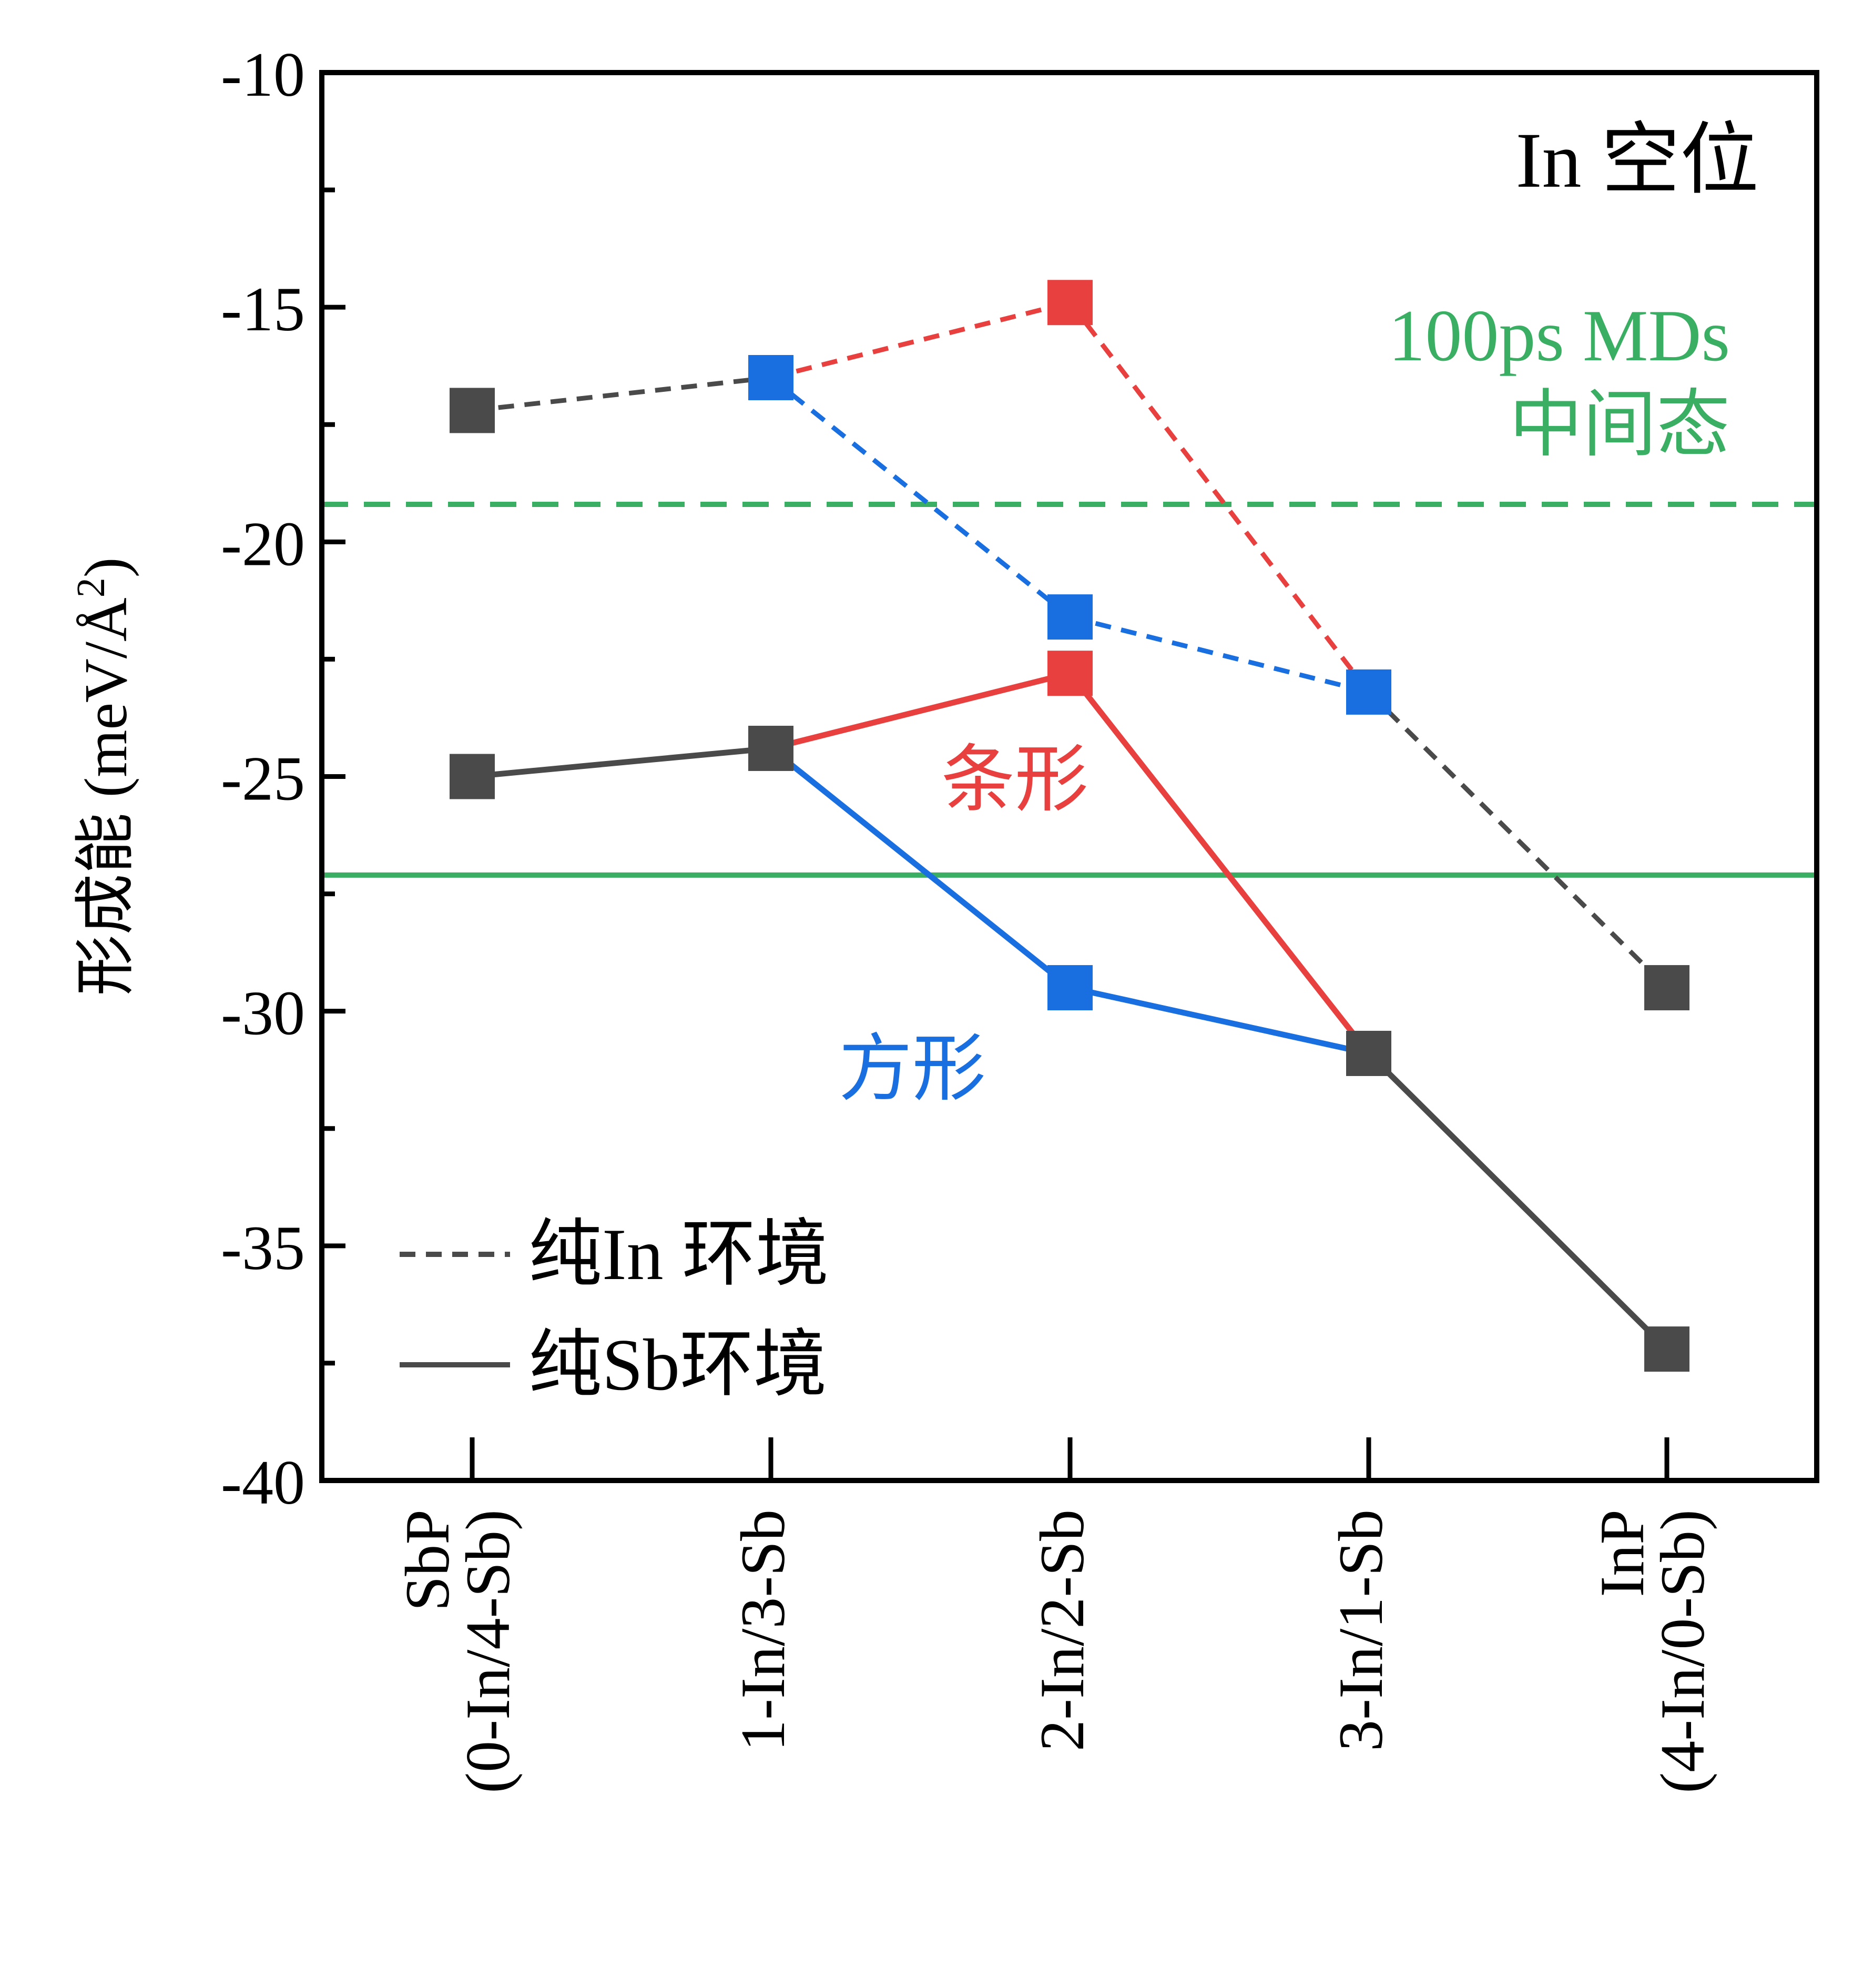 The height and width of the screenshot is (1988, 1863). I want to click on y-tick-label: -20, so click(263, 544).